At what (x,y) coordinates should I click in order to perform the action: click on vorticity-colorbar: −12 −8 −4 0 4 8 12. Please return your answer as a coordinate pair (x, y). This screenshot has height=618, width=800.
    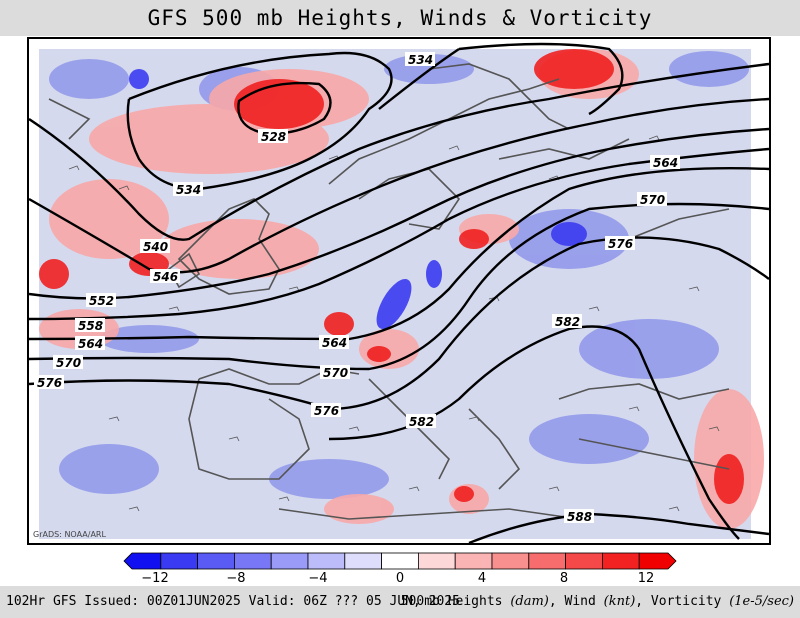
    Looking at the image, I should click on (400, 569).